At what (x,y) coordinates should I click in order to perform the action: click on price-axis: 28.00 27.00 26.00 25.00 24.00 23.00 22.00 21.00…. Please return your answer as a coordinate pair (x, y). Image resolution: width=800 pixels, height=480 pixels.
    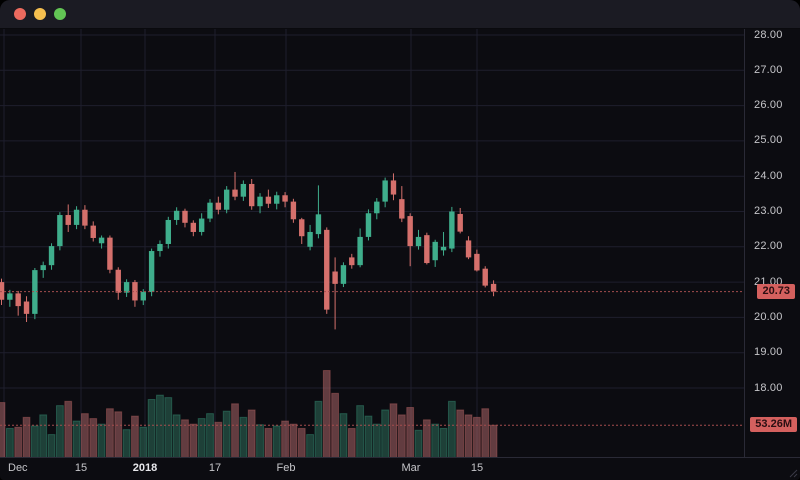
    Looking at the image, I should click on (772, 243).